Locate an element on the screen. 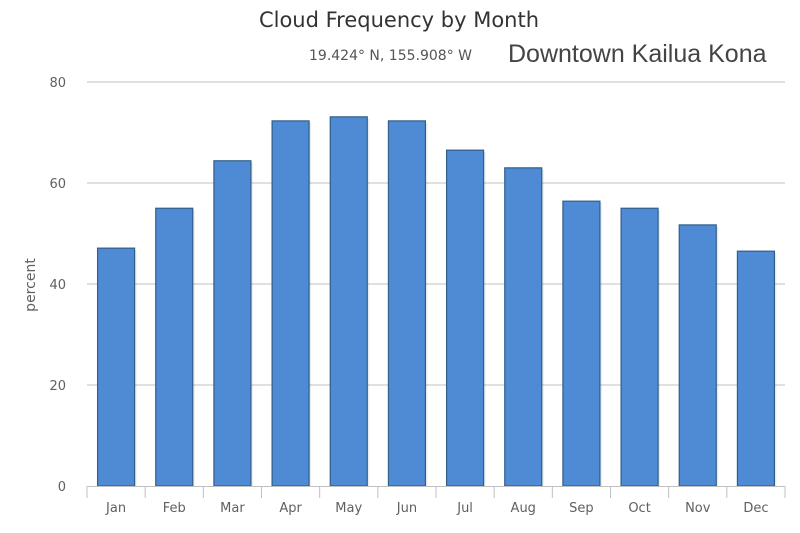  chart-title: Cloud Frequency by Month is located at coordinates (399, 20).